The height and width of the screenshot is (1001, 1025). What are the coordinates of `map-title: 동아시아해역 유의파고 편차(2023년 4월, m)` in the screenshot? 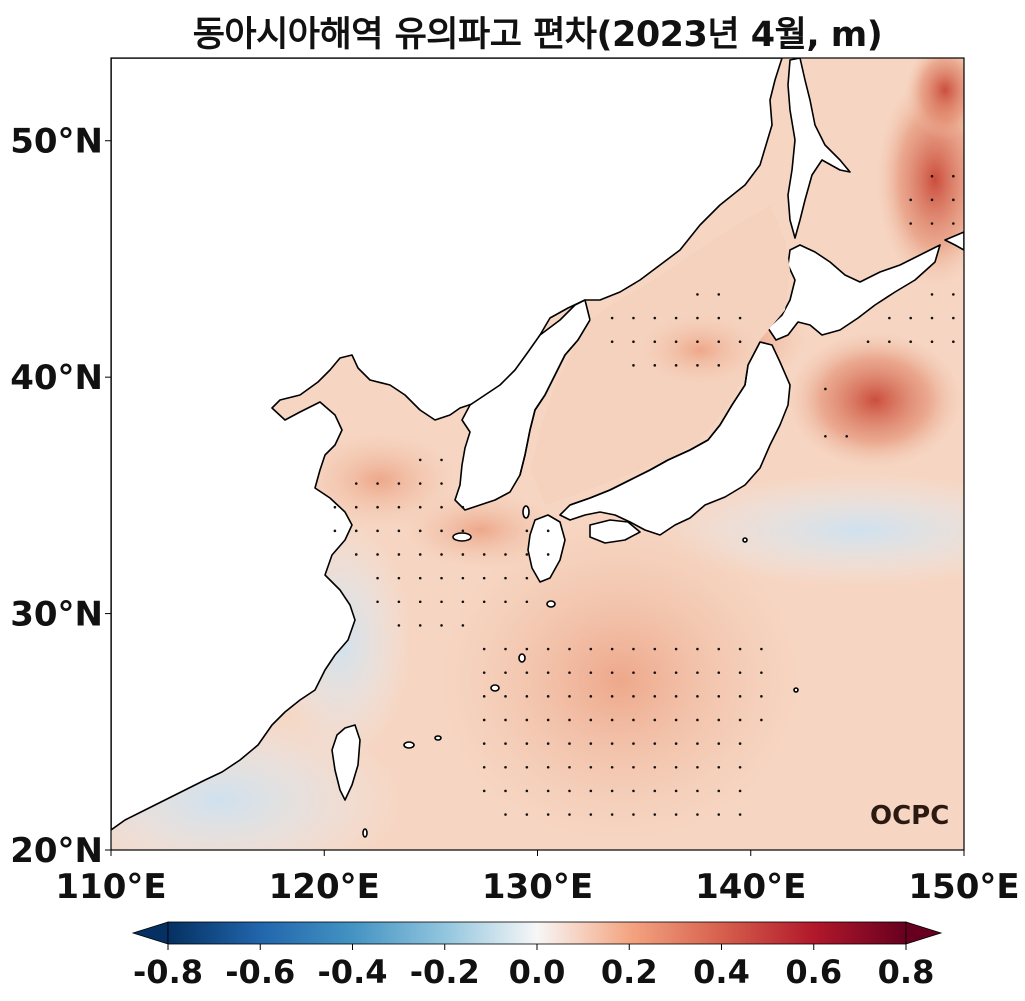 It's located at (537, 35).